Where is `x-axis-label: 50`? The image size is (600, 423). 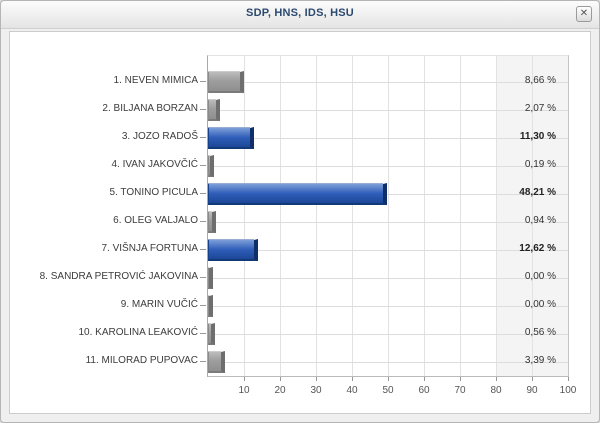 x-axis-label: 50 is located at coordinates (388, 390).